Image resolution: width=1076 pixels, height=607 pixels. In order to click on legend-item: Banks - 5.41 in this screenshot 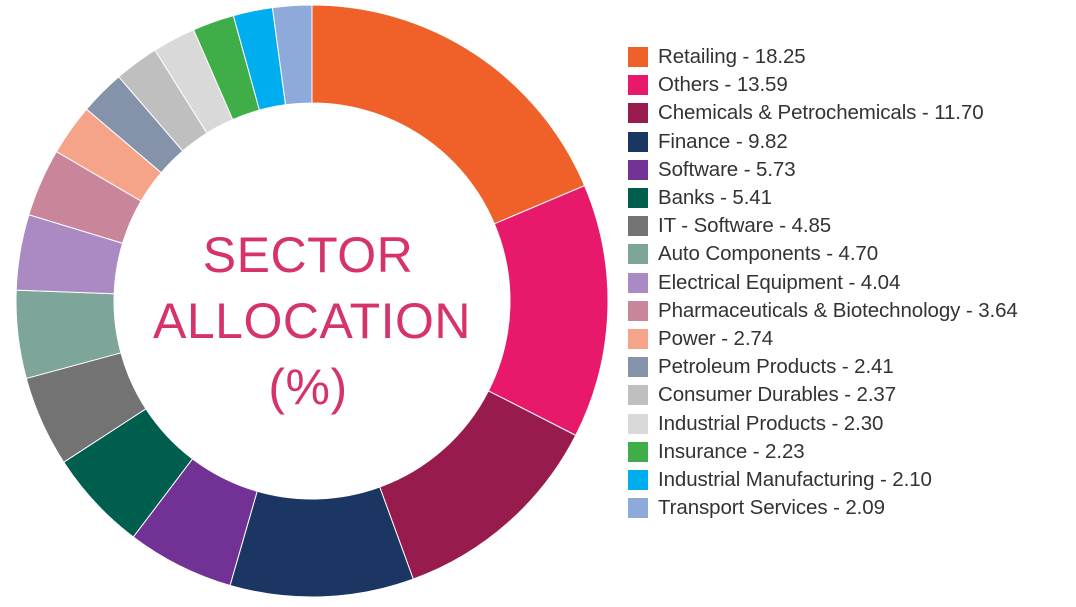, I will do `click(848, 198)`.